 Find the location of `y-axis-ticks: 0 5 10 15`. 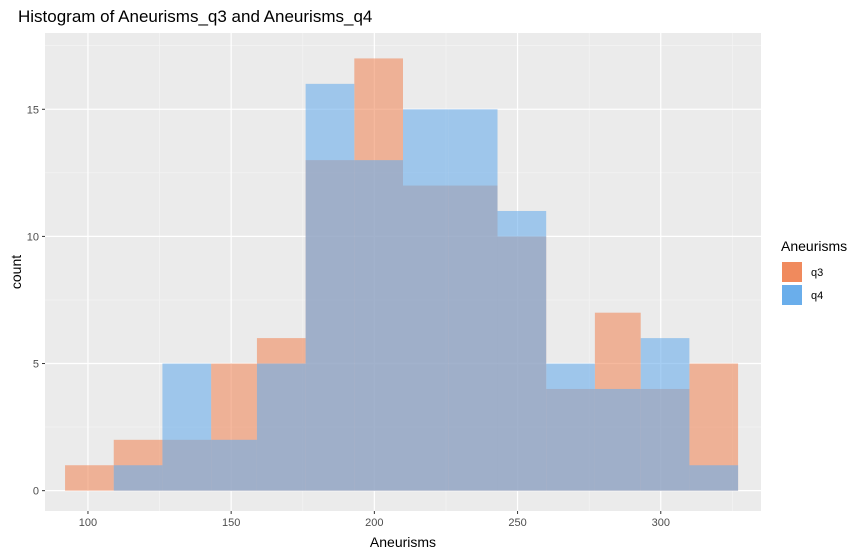

y-axis-ticks: 0 5 10 15 is located at coordinates (36, 301).